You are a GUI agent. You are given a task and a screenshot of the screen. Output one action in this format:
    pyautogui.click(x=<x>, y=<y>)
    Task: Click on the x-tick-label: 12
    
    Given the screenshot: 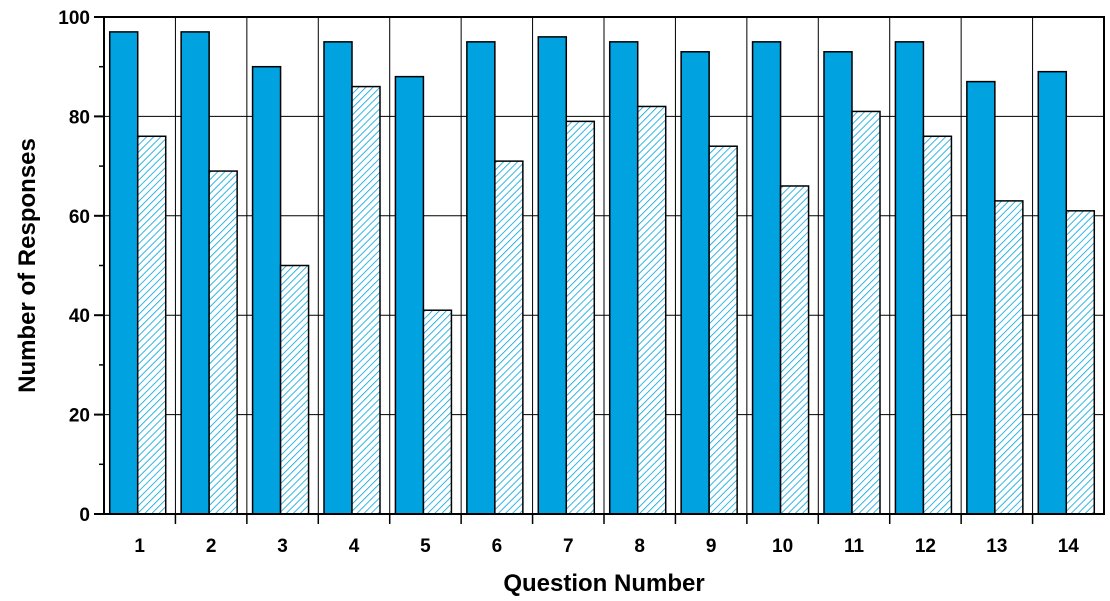 What is the action you would take?
    pyautogui.click(x=925, y=546)
    